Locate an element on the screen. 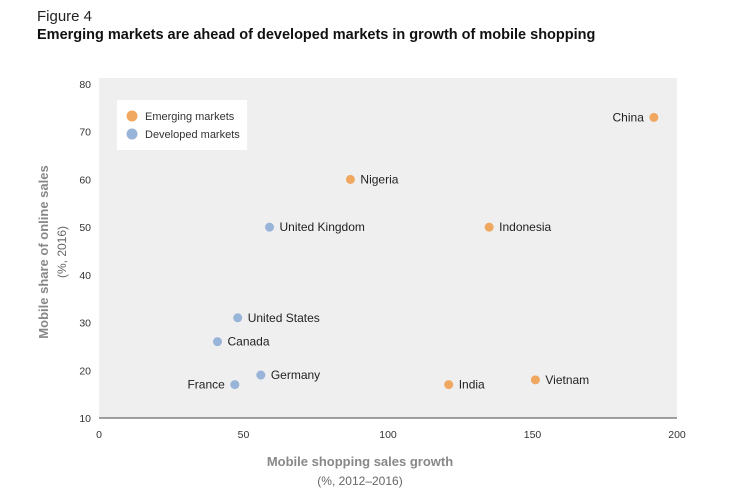 The height and width of the screenshot is (493, 740). y-tick-label: 80 is located at coordinates (85, 85).